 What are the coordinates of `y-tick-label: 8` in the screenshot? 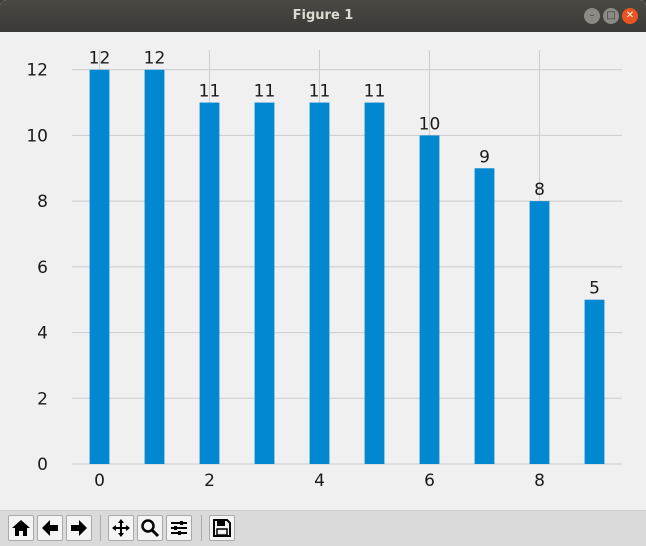 It's located at (42, 202).